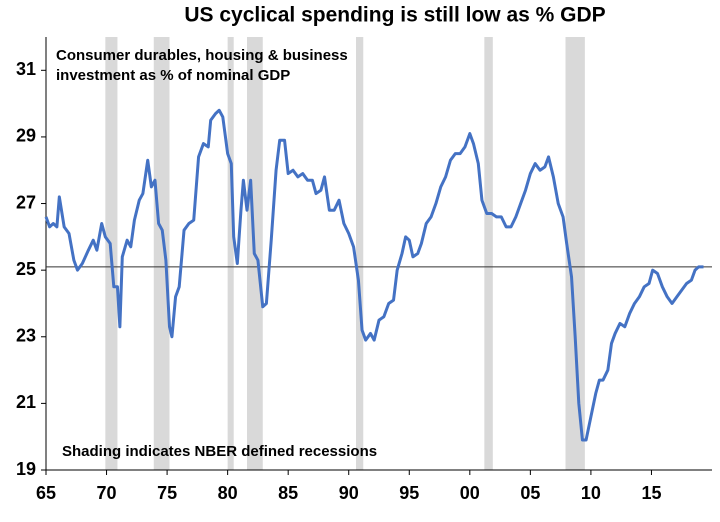  Describe the element at coordinates (26, 402) in the screenshot. I see `y-tick-label: 21` at that location.